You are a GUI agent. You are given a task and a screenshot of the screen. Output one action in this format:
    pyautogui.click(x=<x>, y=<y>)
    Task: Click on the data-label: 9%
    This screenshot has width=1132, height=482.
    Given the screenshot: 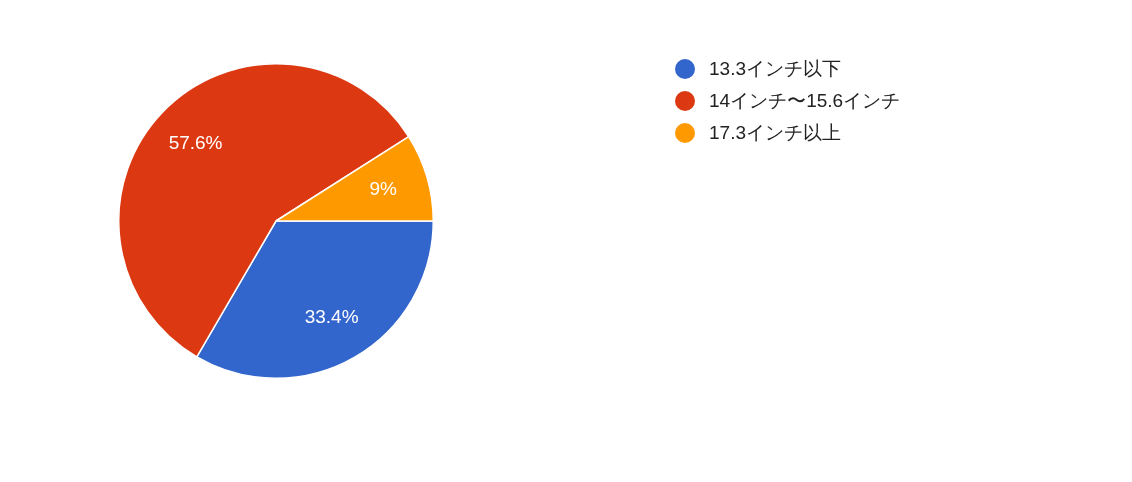 What is the action you would take?
    pyautogui.click(x=383, y=189)
    